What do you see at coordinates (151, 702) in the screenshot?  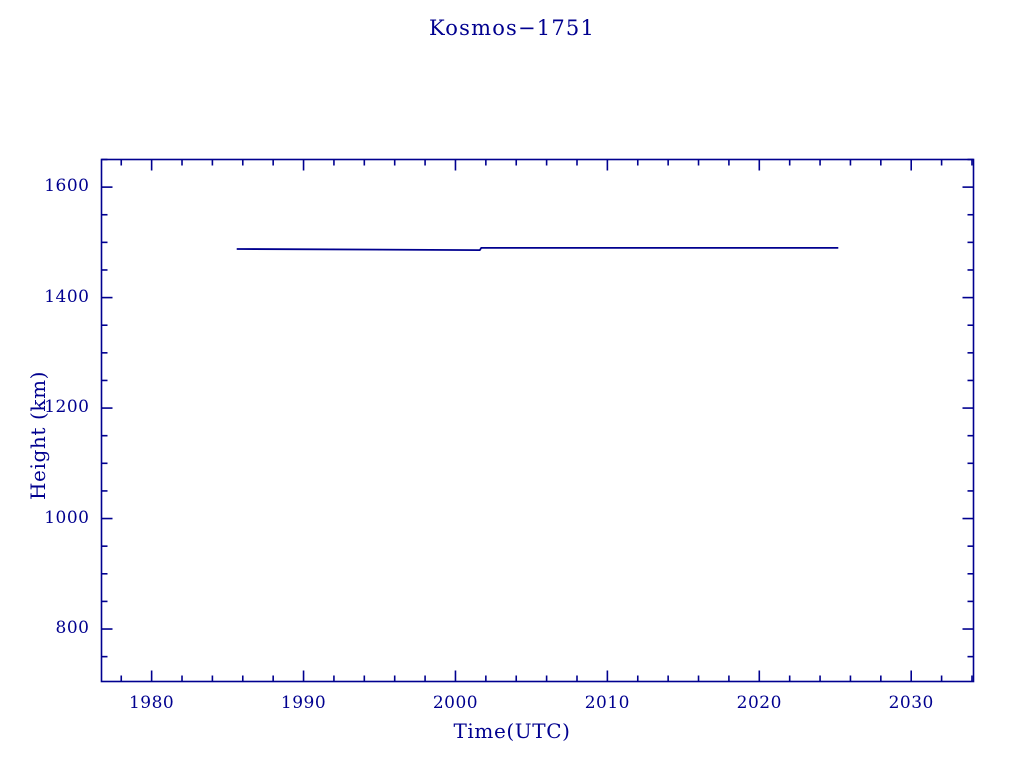 I see `x-tick-label: 1980` at bounding box center [151, 702].